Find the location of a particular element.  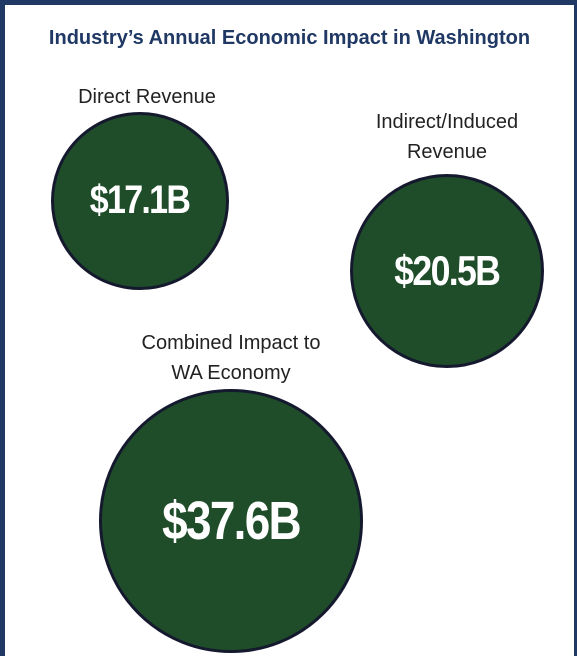

value-label: $20.5B is located at coordinates (448, 270).